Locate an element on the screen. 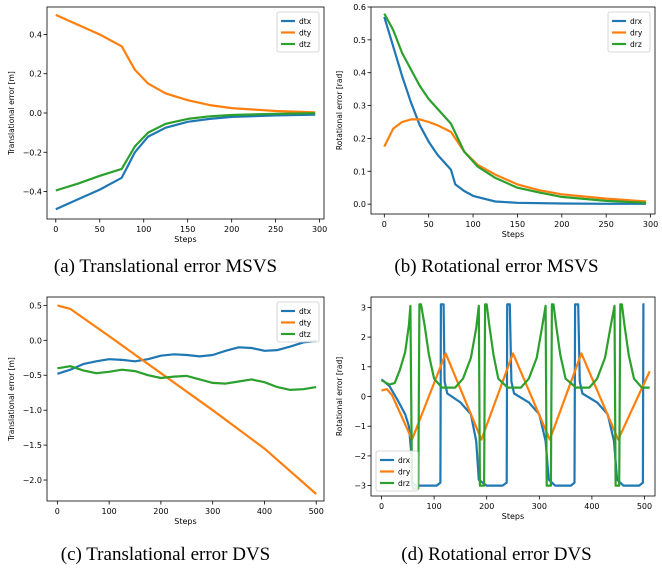  caption-a: (a) Translational error MSVS is located at coordinates (165, 266).